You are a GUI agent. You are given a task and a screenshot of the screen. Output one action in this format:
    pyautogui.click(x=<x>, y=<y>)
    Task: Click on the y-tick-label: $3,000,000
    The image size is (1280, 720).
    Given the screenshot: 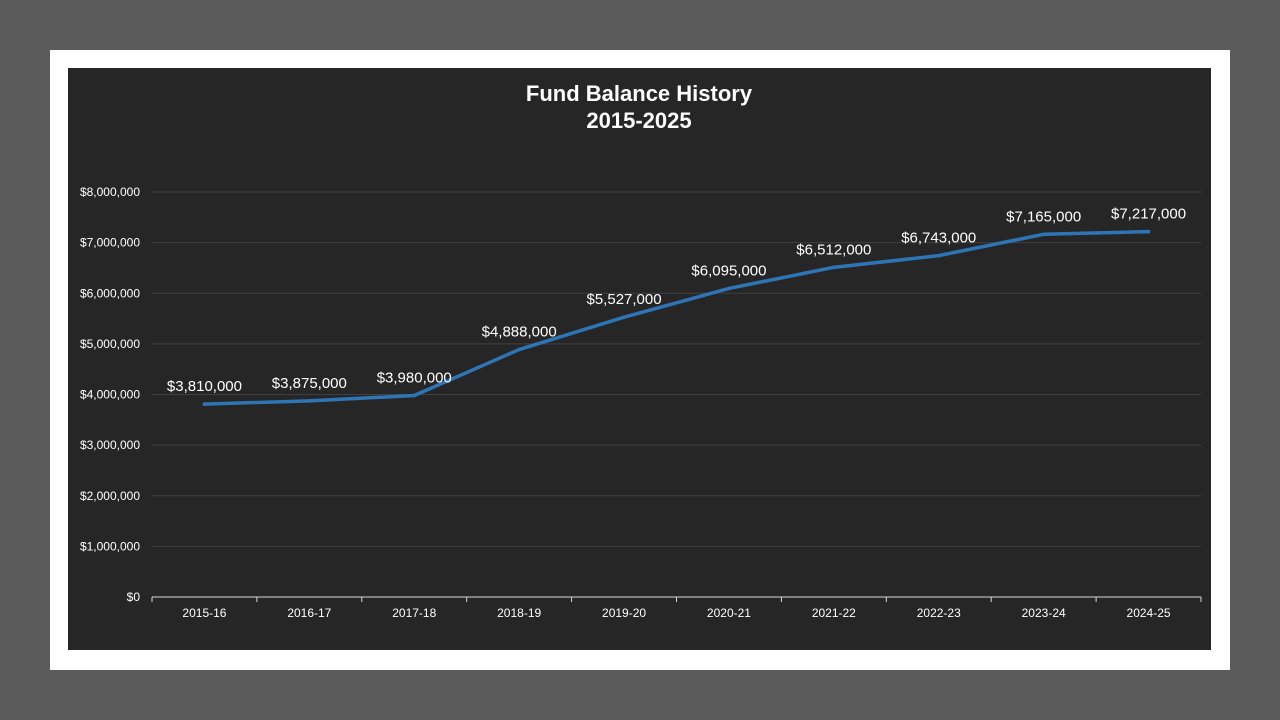 What is the action you would take?
    pyautogui.click(x=110, y=445)
    